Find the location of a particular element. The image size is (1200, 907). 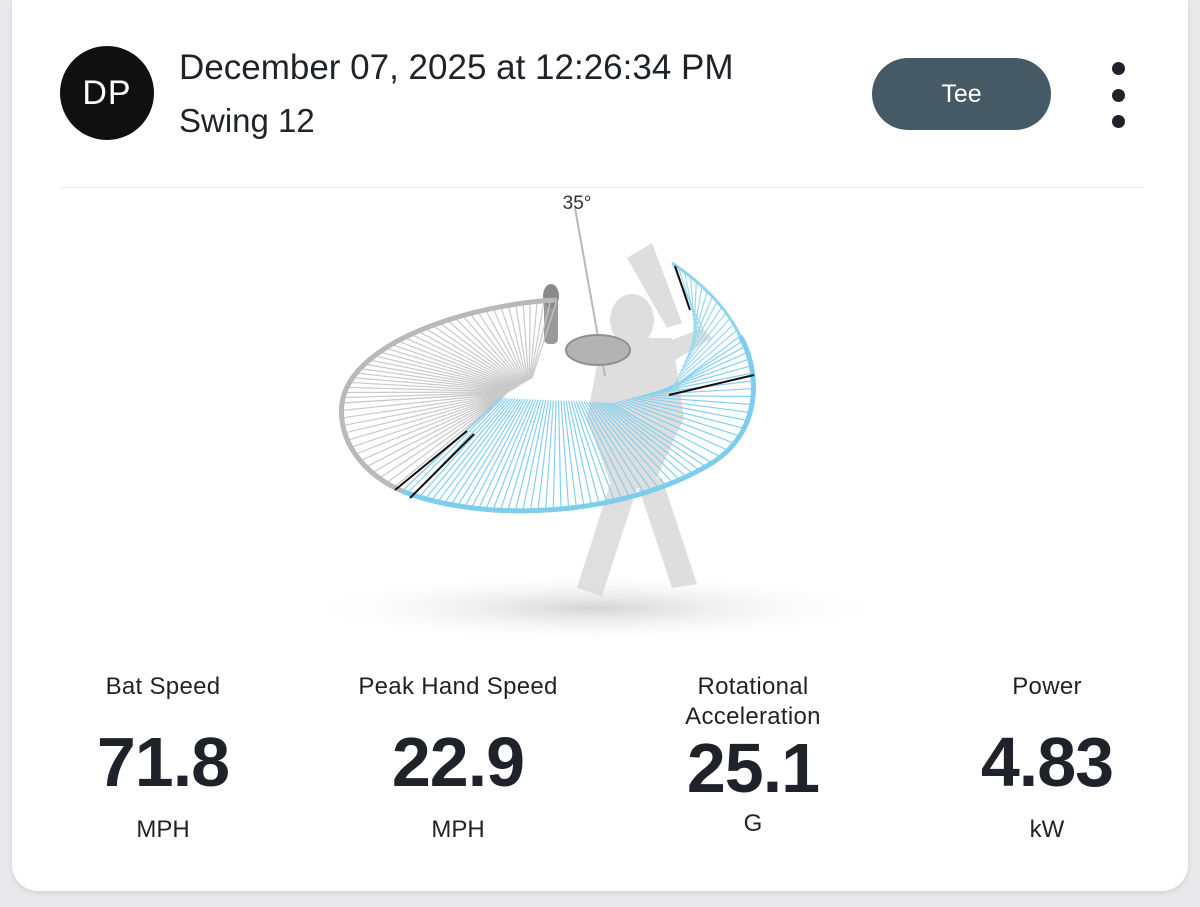

header-divider is located at coordinates (602, 187).